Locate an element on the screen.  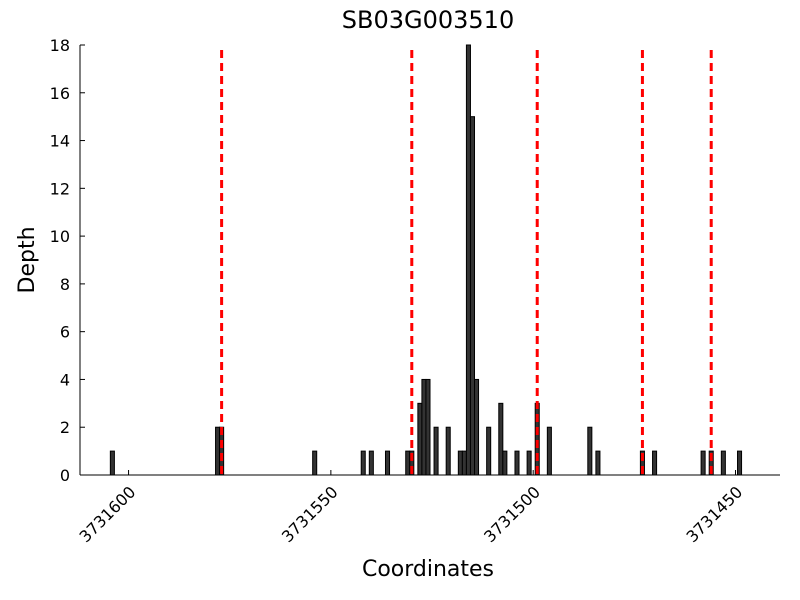
x-tick-label: 3731550 is located at coordinates (310, 514).